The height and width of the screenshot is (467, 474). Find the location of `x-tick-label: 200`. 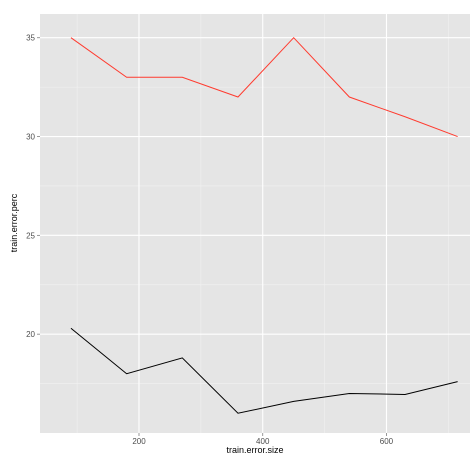

x-tick-label: 200 is located at coordinates (139, 441).